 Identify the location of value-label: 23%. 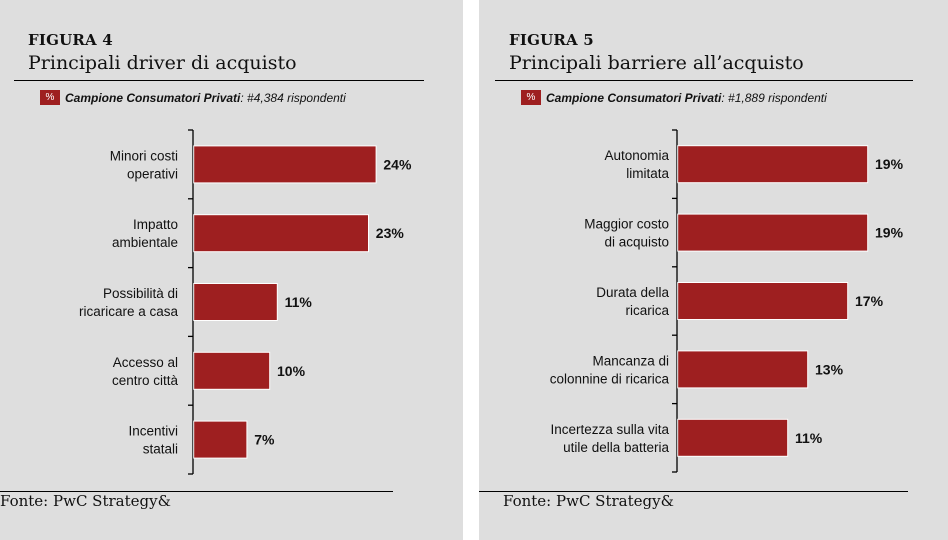
(390, 233).